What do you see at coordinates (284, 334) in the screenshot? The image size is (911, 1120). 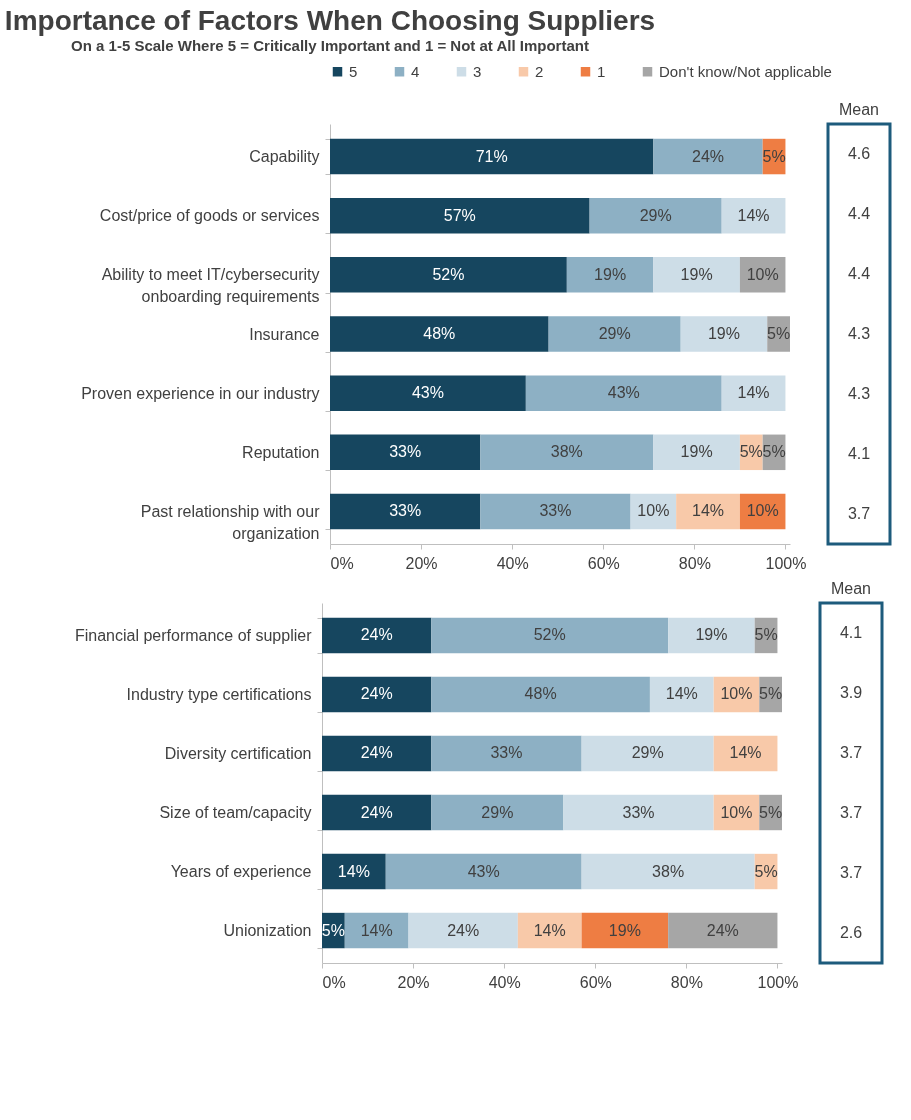 I see `y-tick-label: Insurance` at bounding box center [284, 334].